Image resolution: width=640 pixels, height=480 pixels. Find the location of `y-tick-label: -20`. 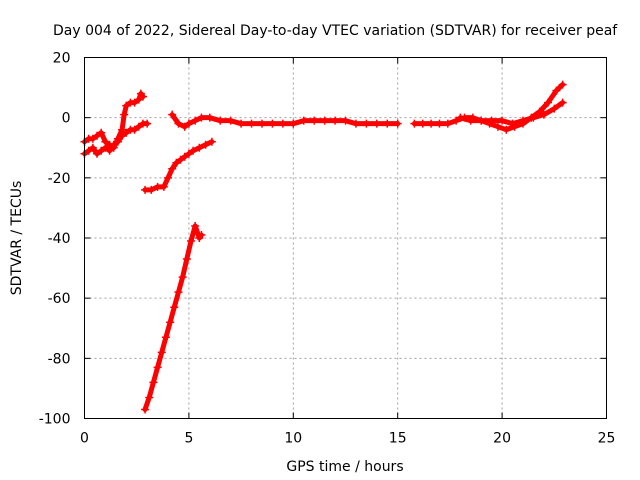

y-tick-label: -20 is located at coordinates (59, 179).